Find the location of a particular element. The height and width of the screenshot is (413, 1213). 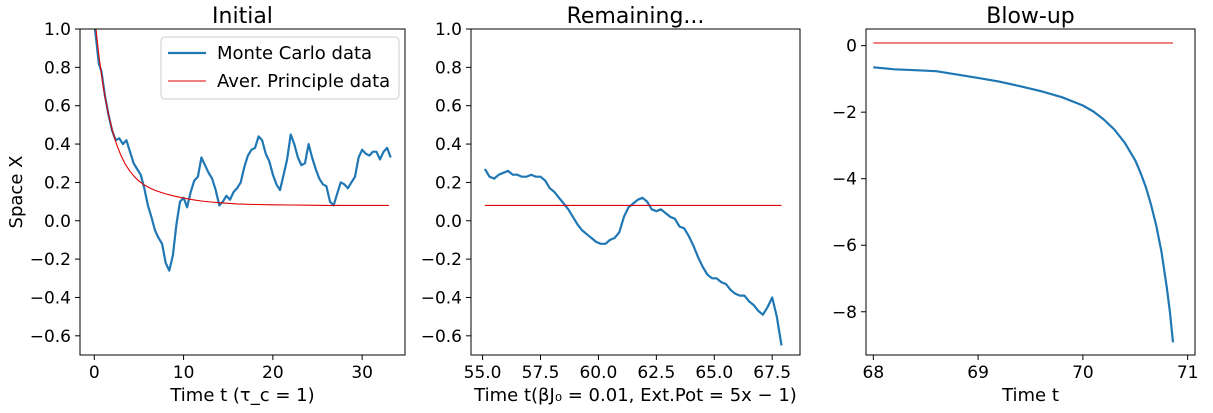

chart-title: Initial is located at coordinates (242, 16).